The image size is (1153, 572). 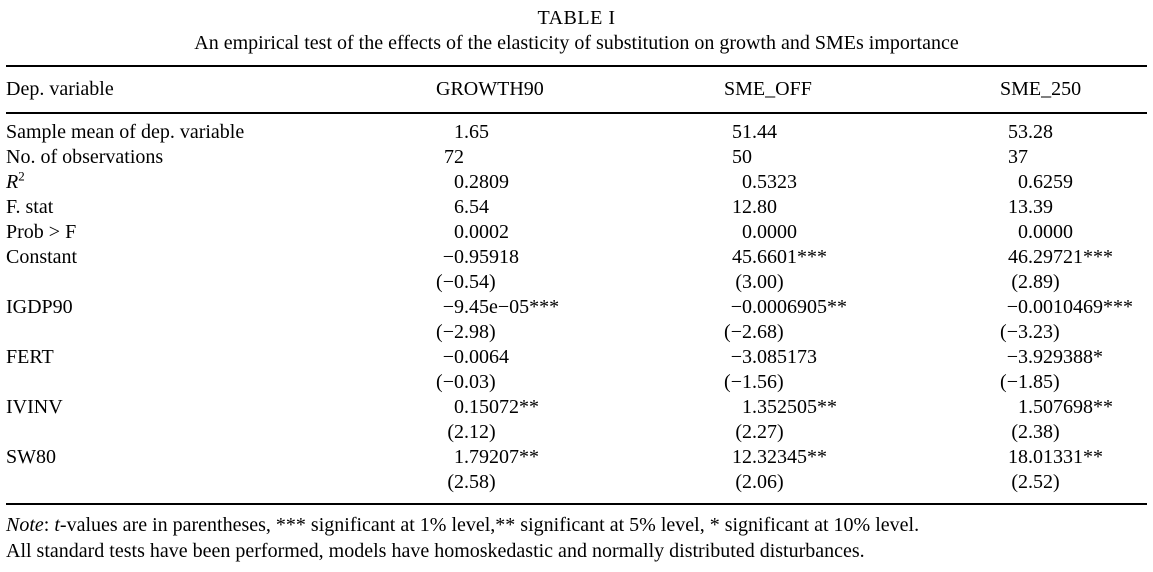 What do you see at coordinates (576, 282) in the screenshot?
I see `table-row: (−0.54) (3.00) (2.89)` at bounding box center [576, 282].